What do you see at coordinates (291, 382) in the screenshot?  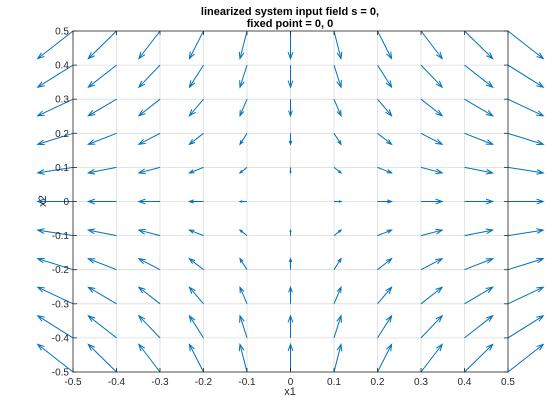 I see `x-tick-label: 0` at bounding box center [291, 382].